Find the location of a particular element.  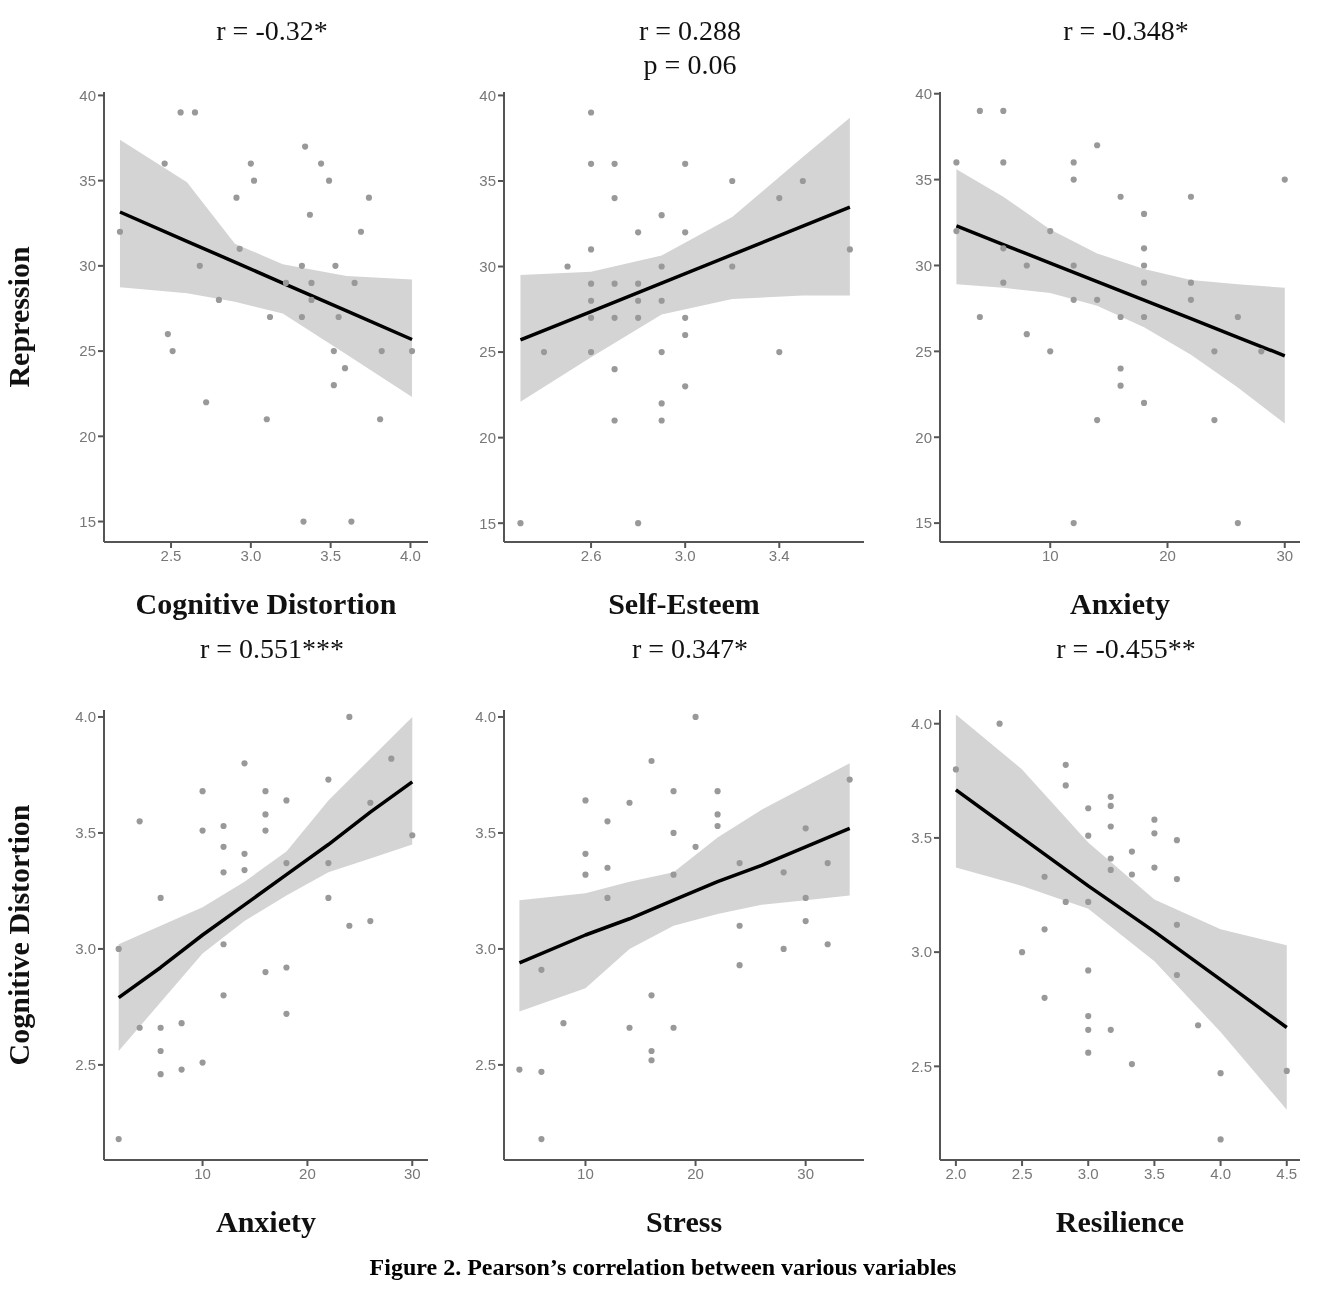

x-tick-label: 10 is located at coordinates (585, 1173).